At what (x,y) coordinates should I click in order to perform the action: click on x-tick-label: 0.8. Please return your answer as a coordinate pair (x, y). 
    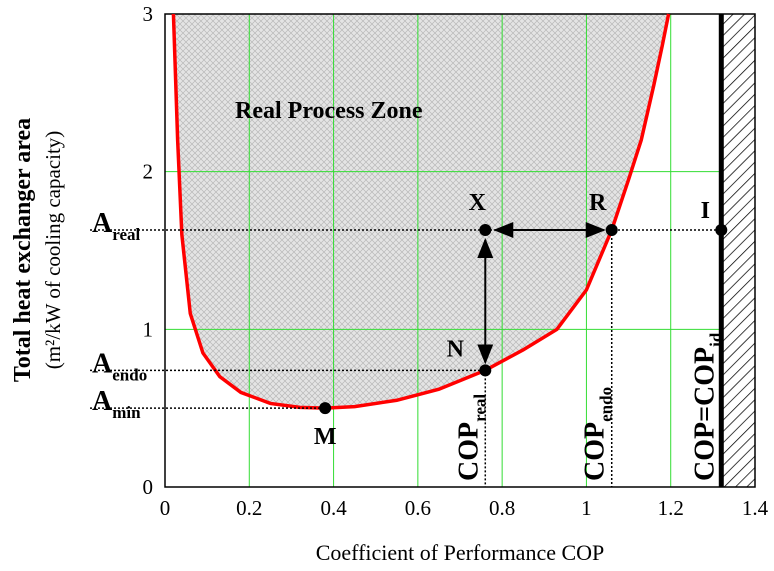
    Looking at the image, I should click on (502, 508).